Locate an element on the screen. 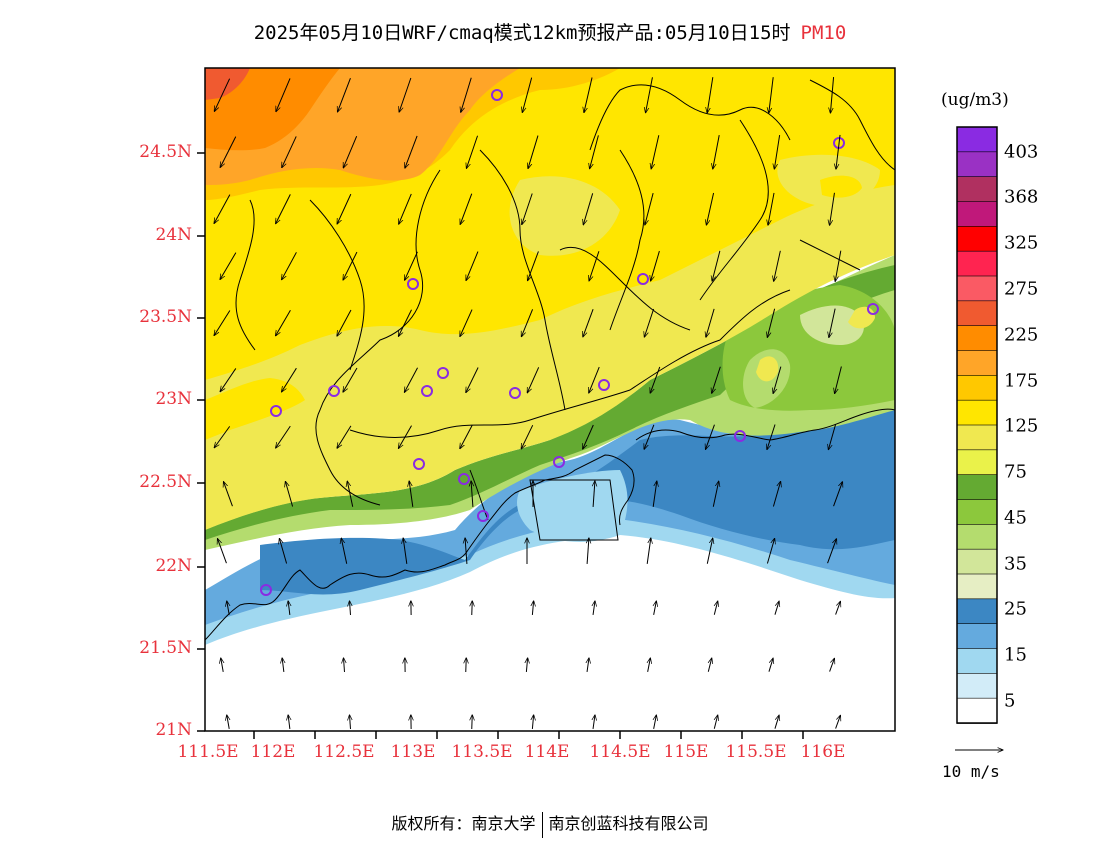 Image resolution: width=1100 pixels, height=850 pixels. copyright-footer: 版权所有：南京大学 南京创蓝科技有限公司 is located at coordinates (550, 824).